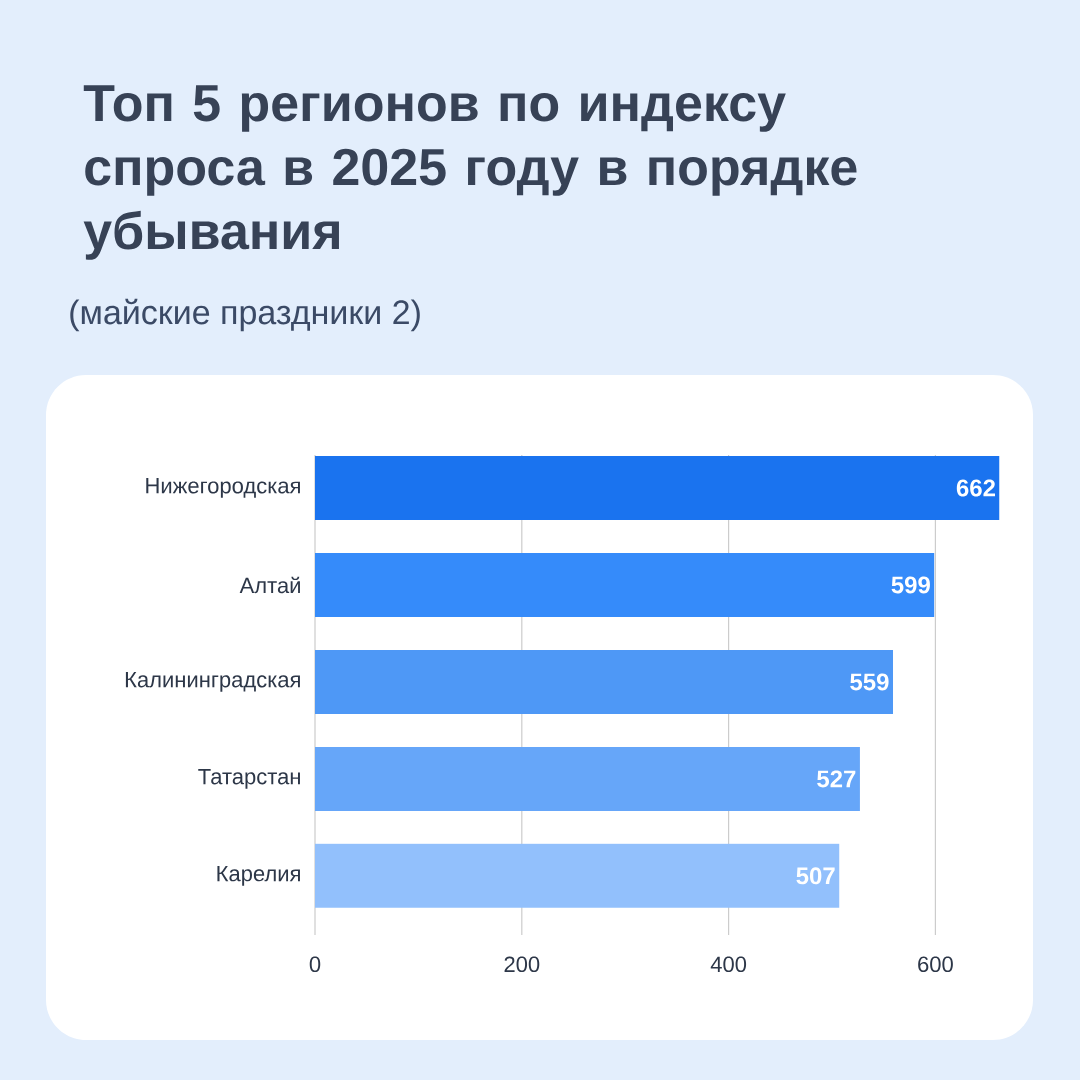 Image resolution: width=1080 pixels, height=1080 pixels. I want to click on x-tick-label: 0, so click(315, 964).